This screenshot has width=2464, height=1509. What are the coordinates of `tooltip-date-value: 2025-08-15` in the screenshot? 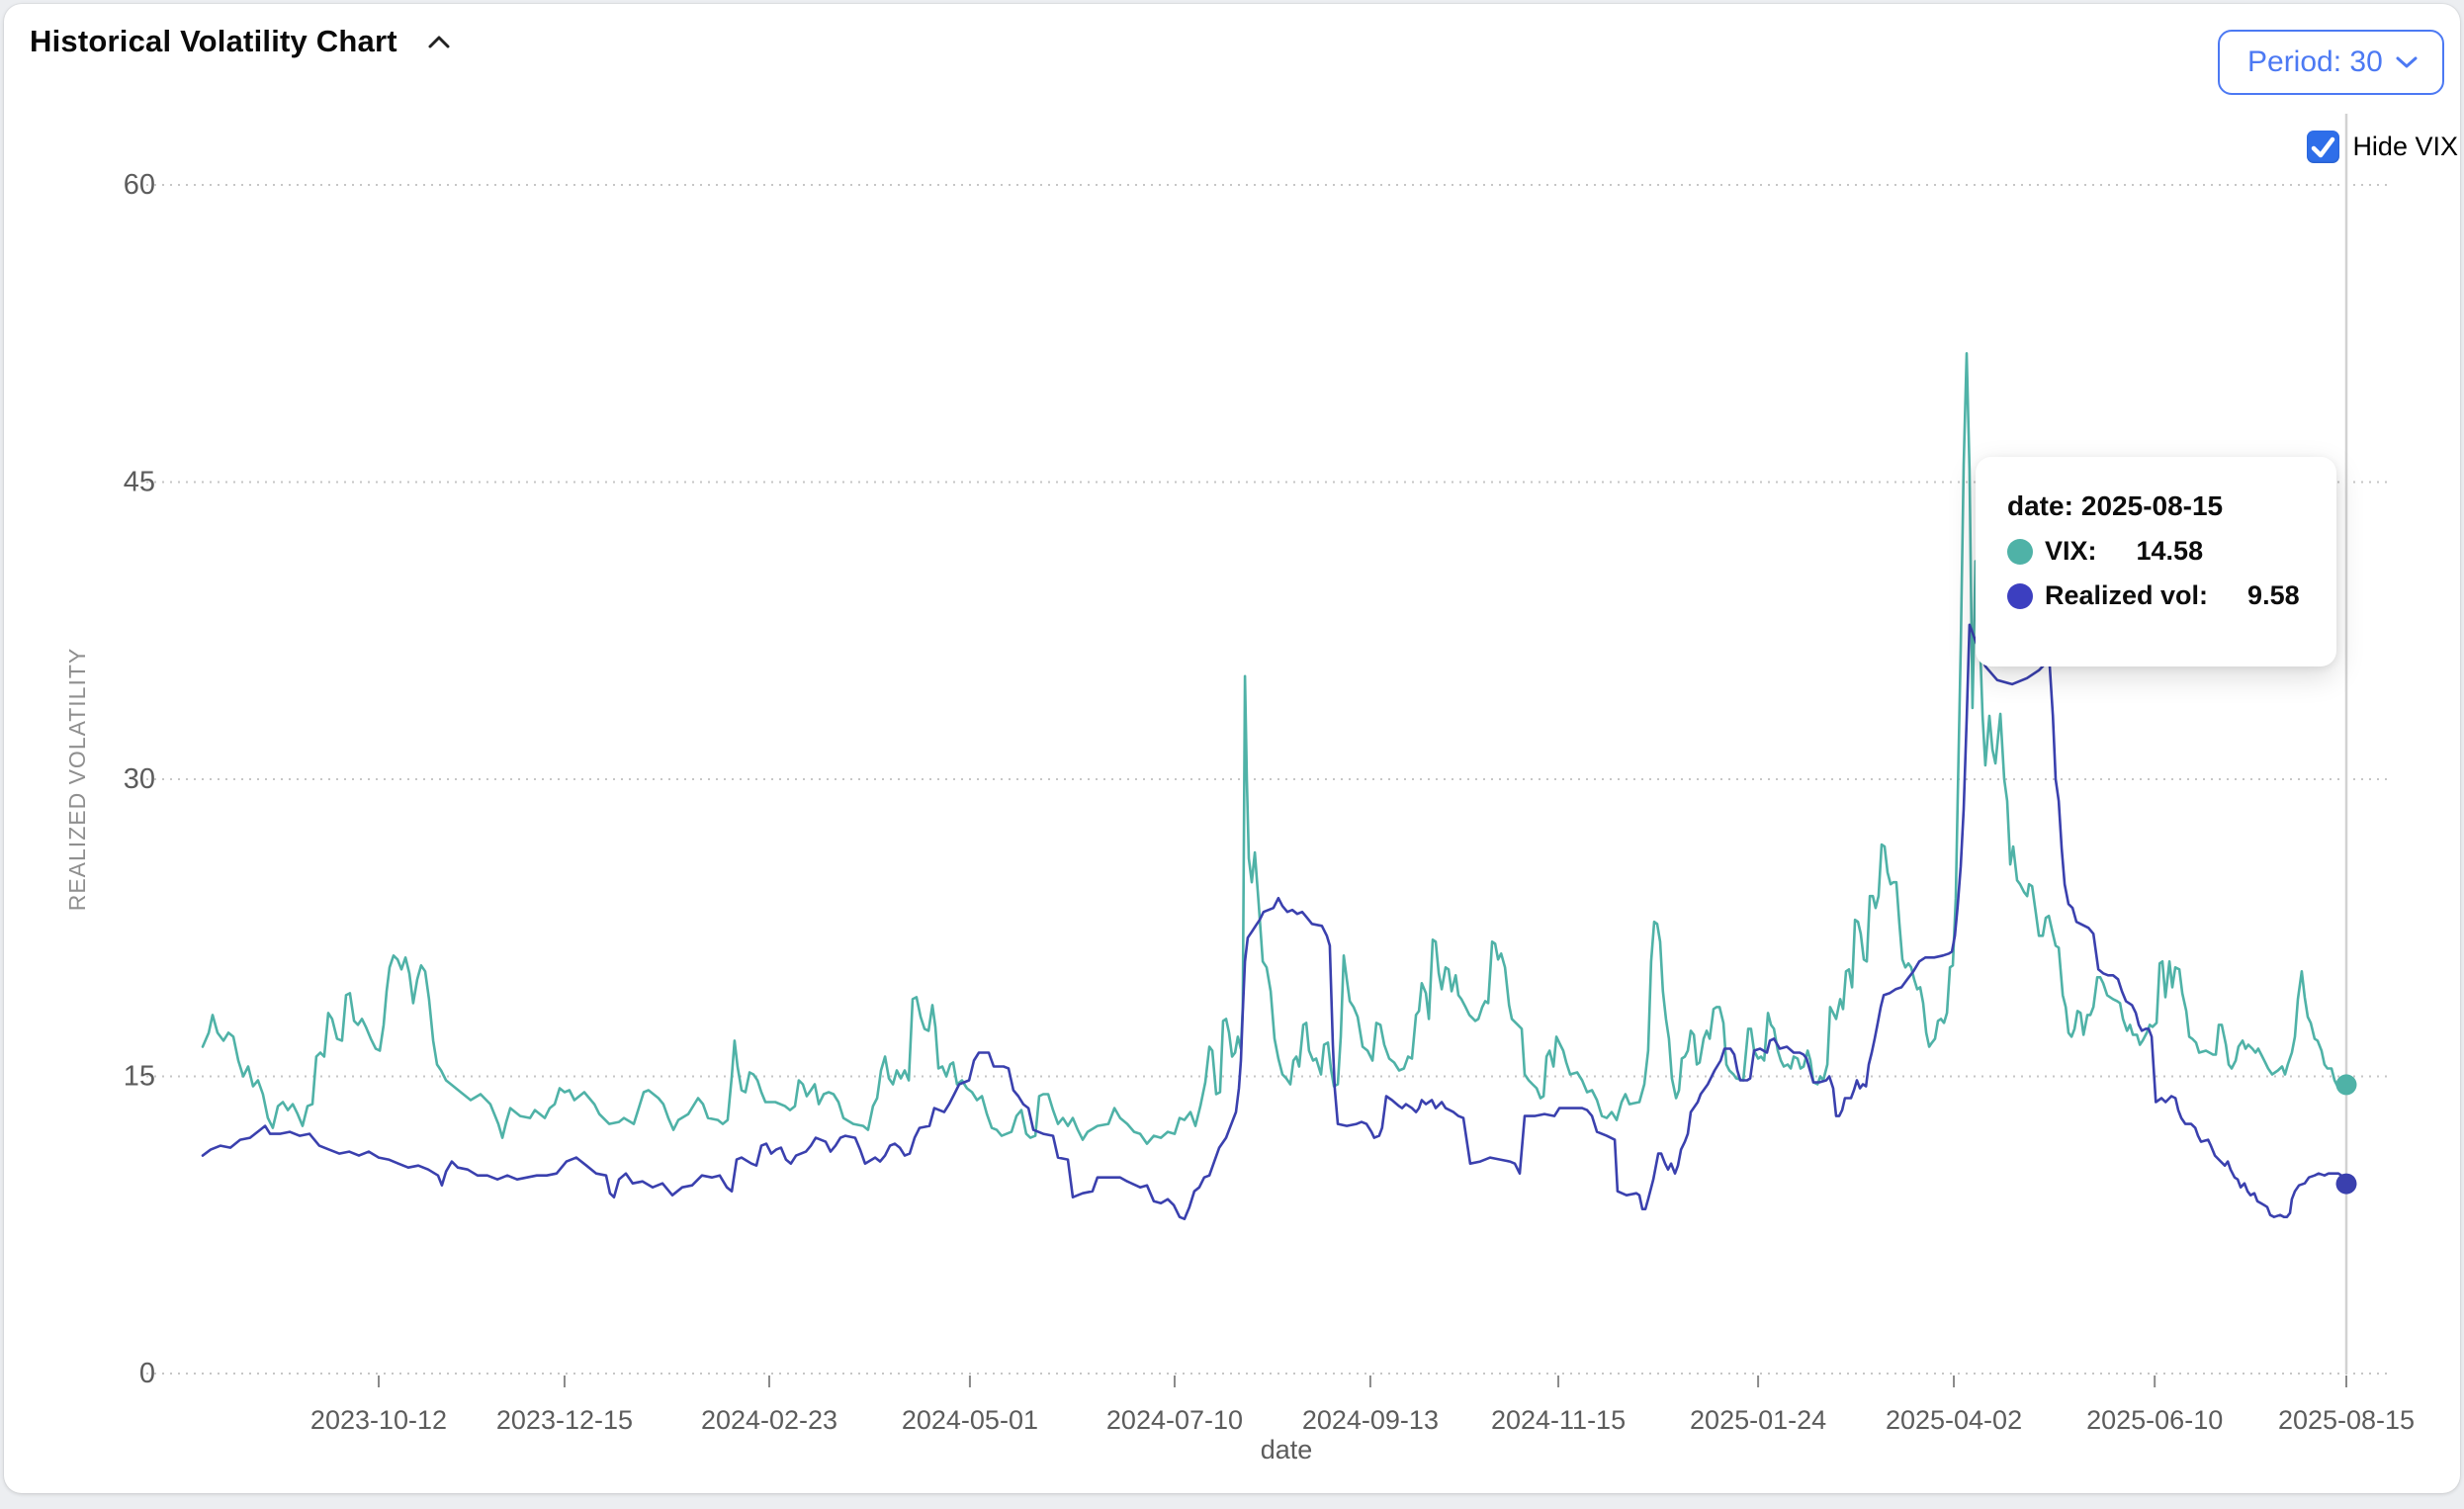 It's located at (2152, 506).